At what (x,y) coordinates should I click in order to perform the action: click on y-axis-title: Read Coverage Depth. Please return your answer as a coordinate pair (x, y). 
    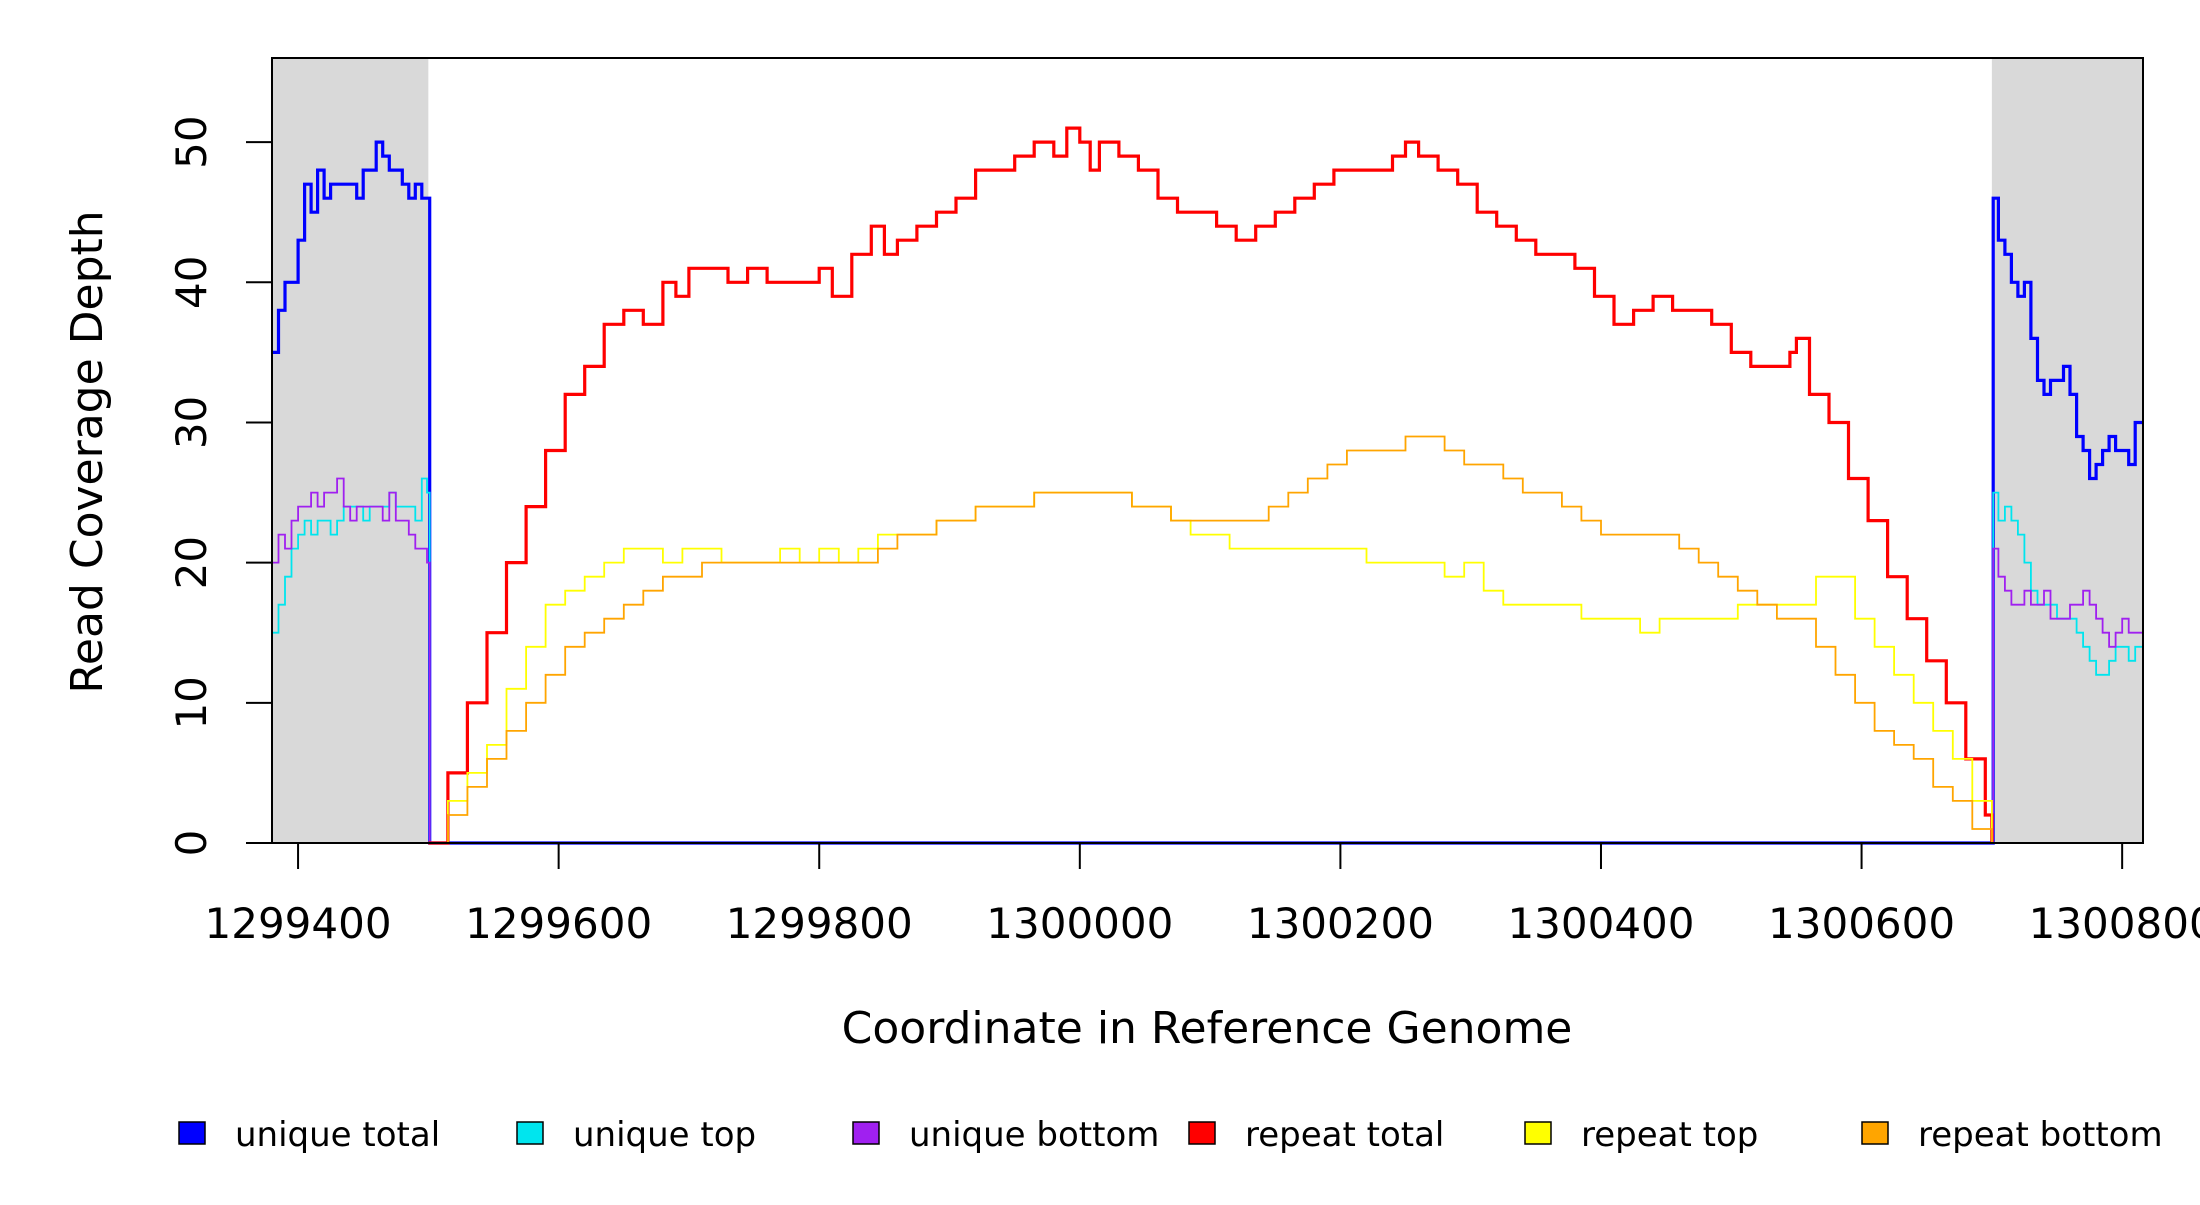
    Looking at the image, I should click on (87, 451).